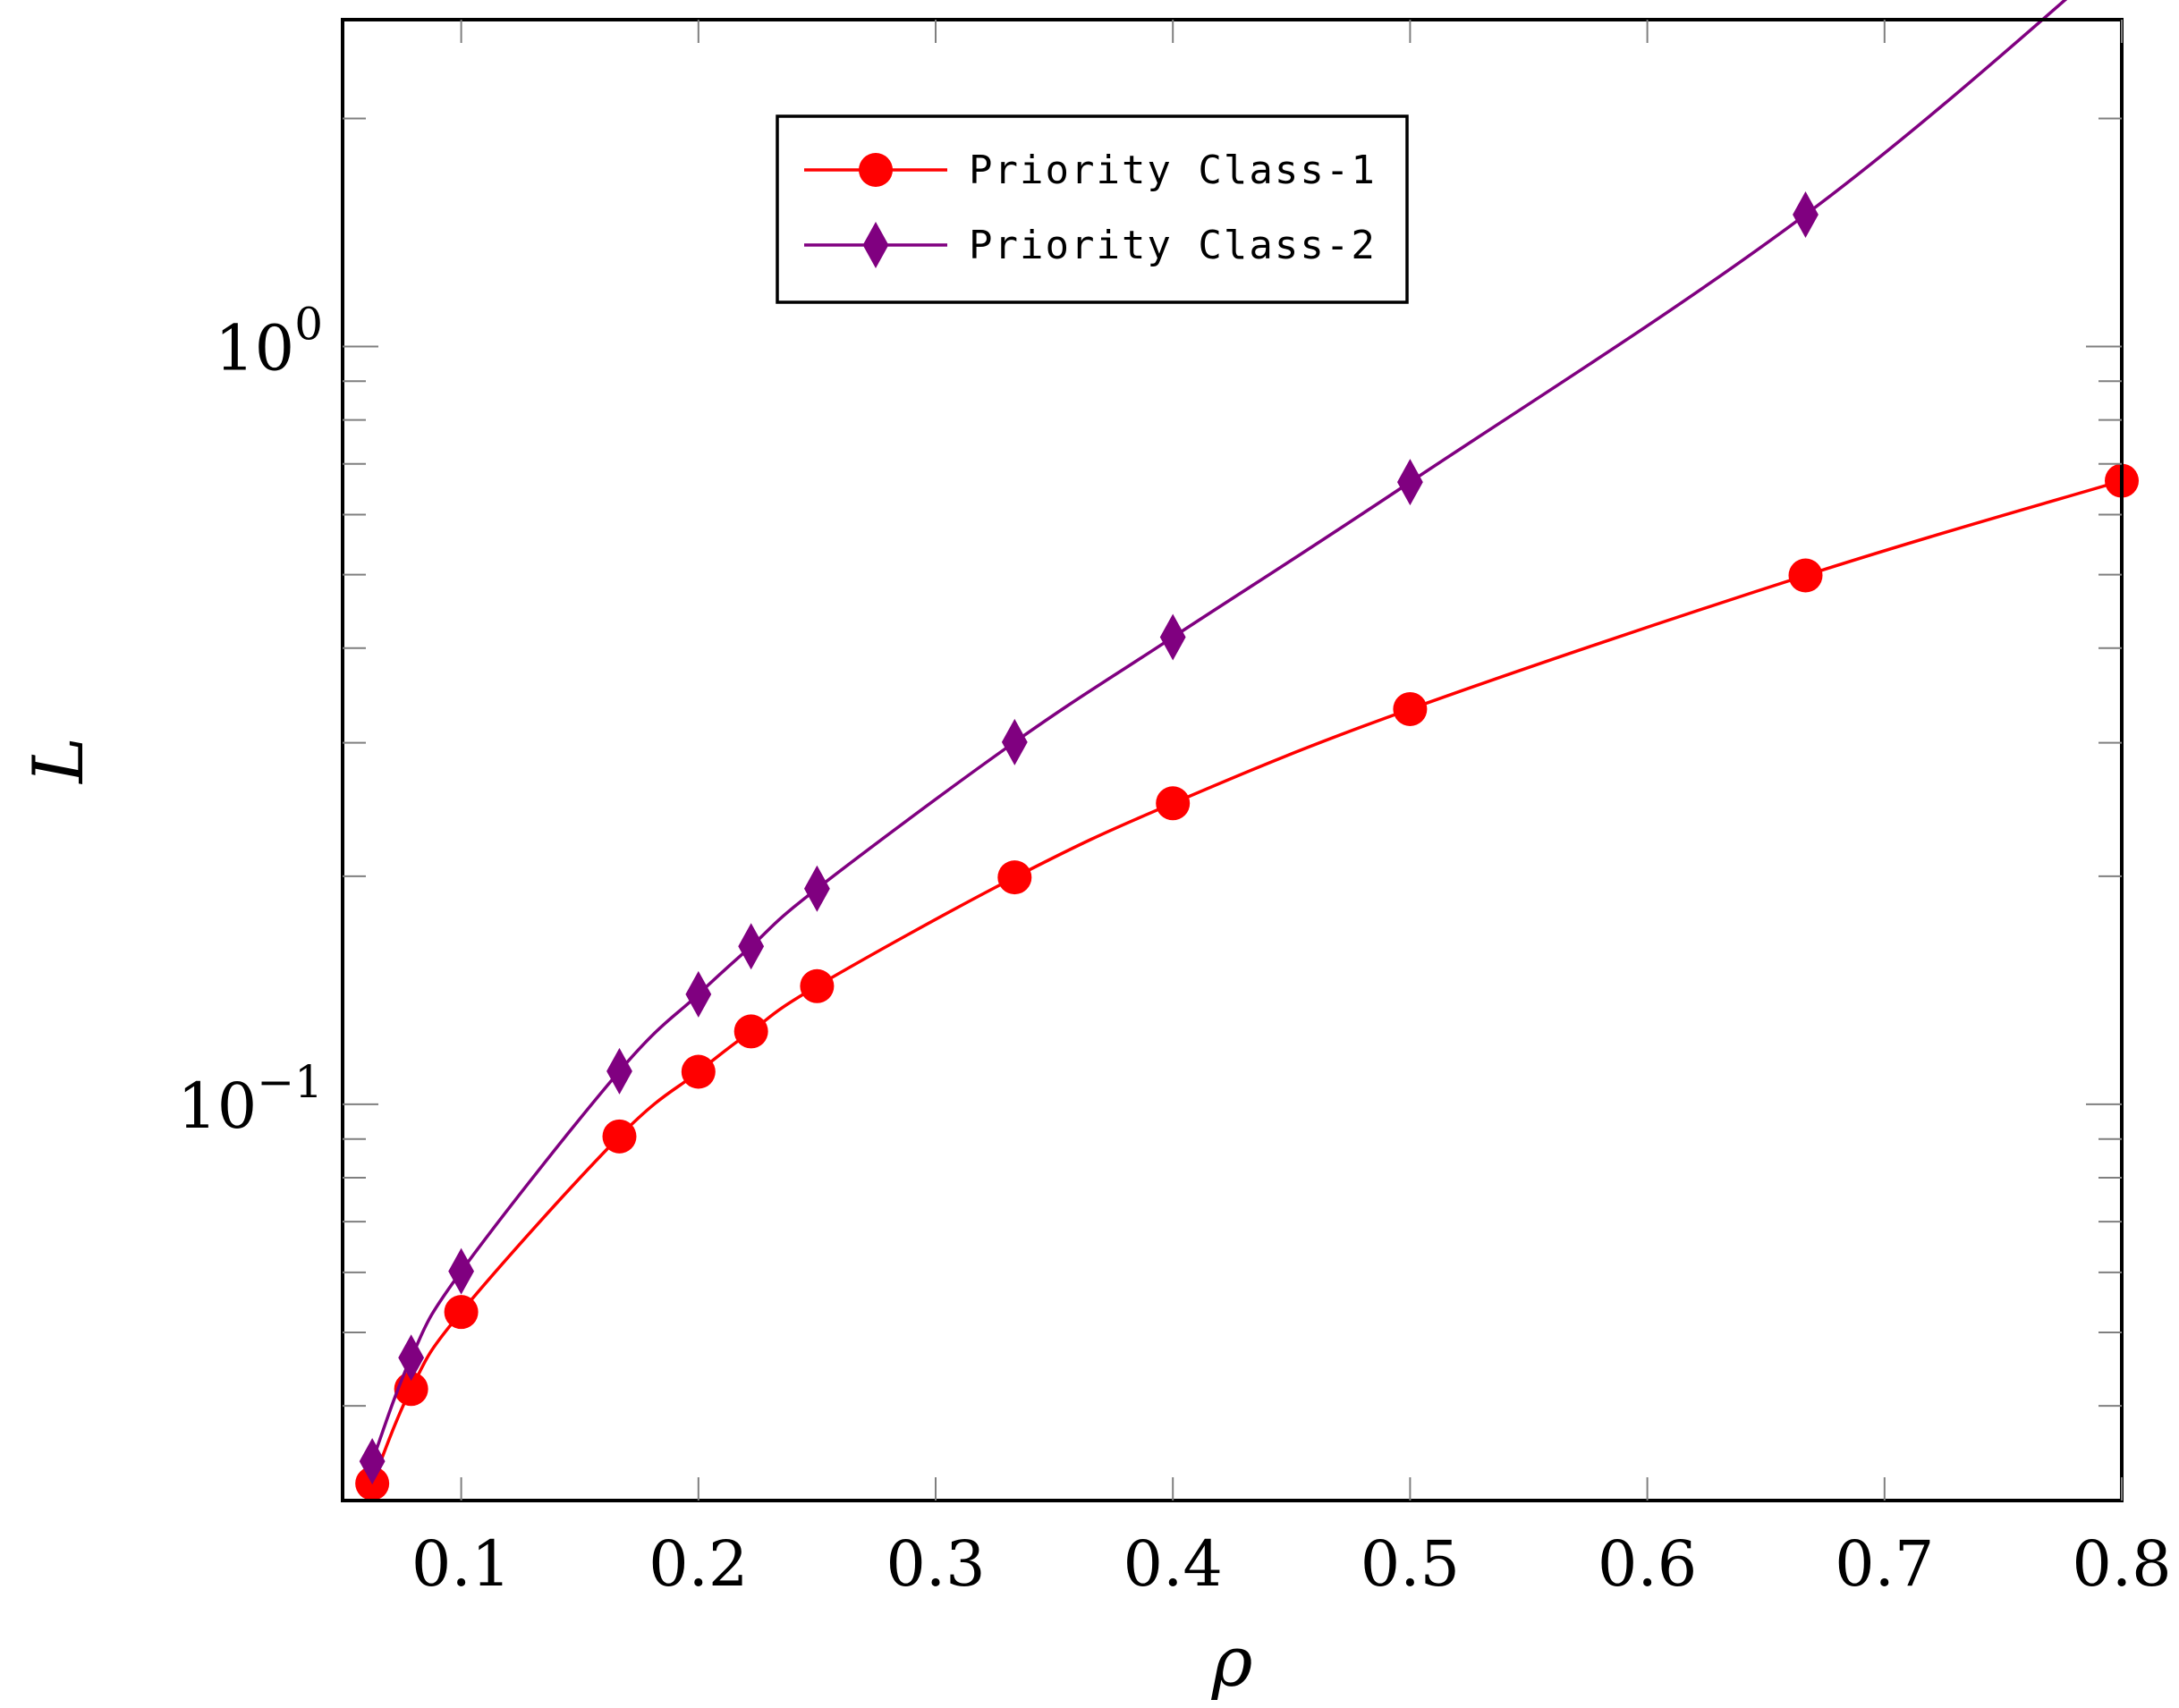 This screenshot has width=2179, height=1708. What do you see at coordinates (290, 1082) in the screenshot?
I see `y-tick-exponent: −1` at bounding box center [290, 1082].